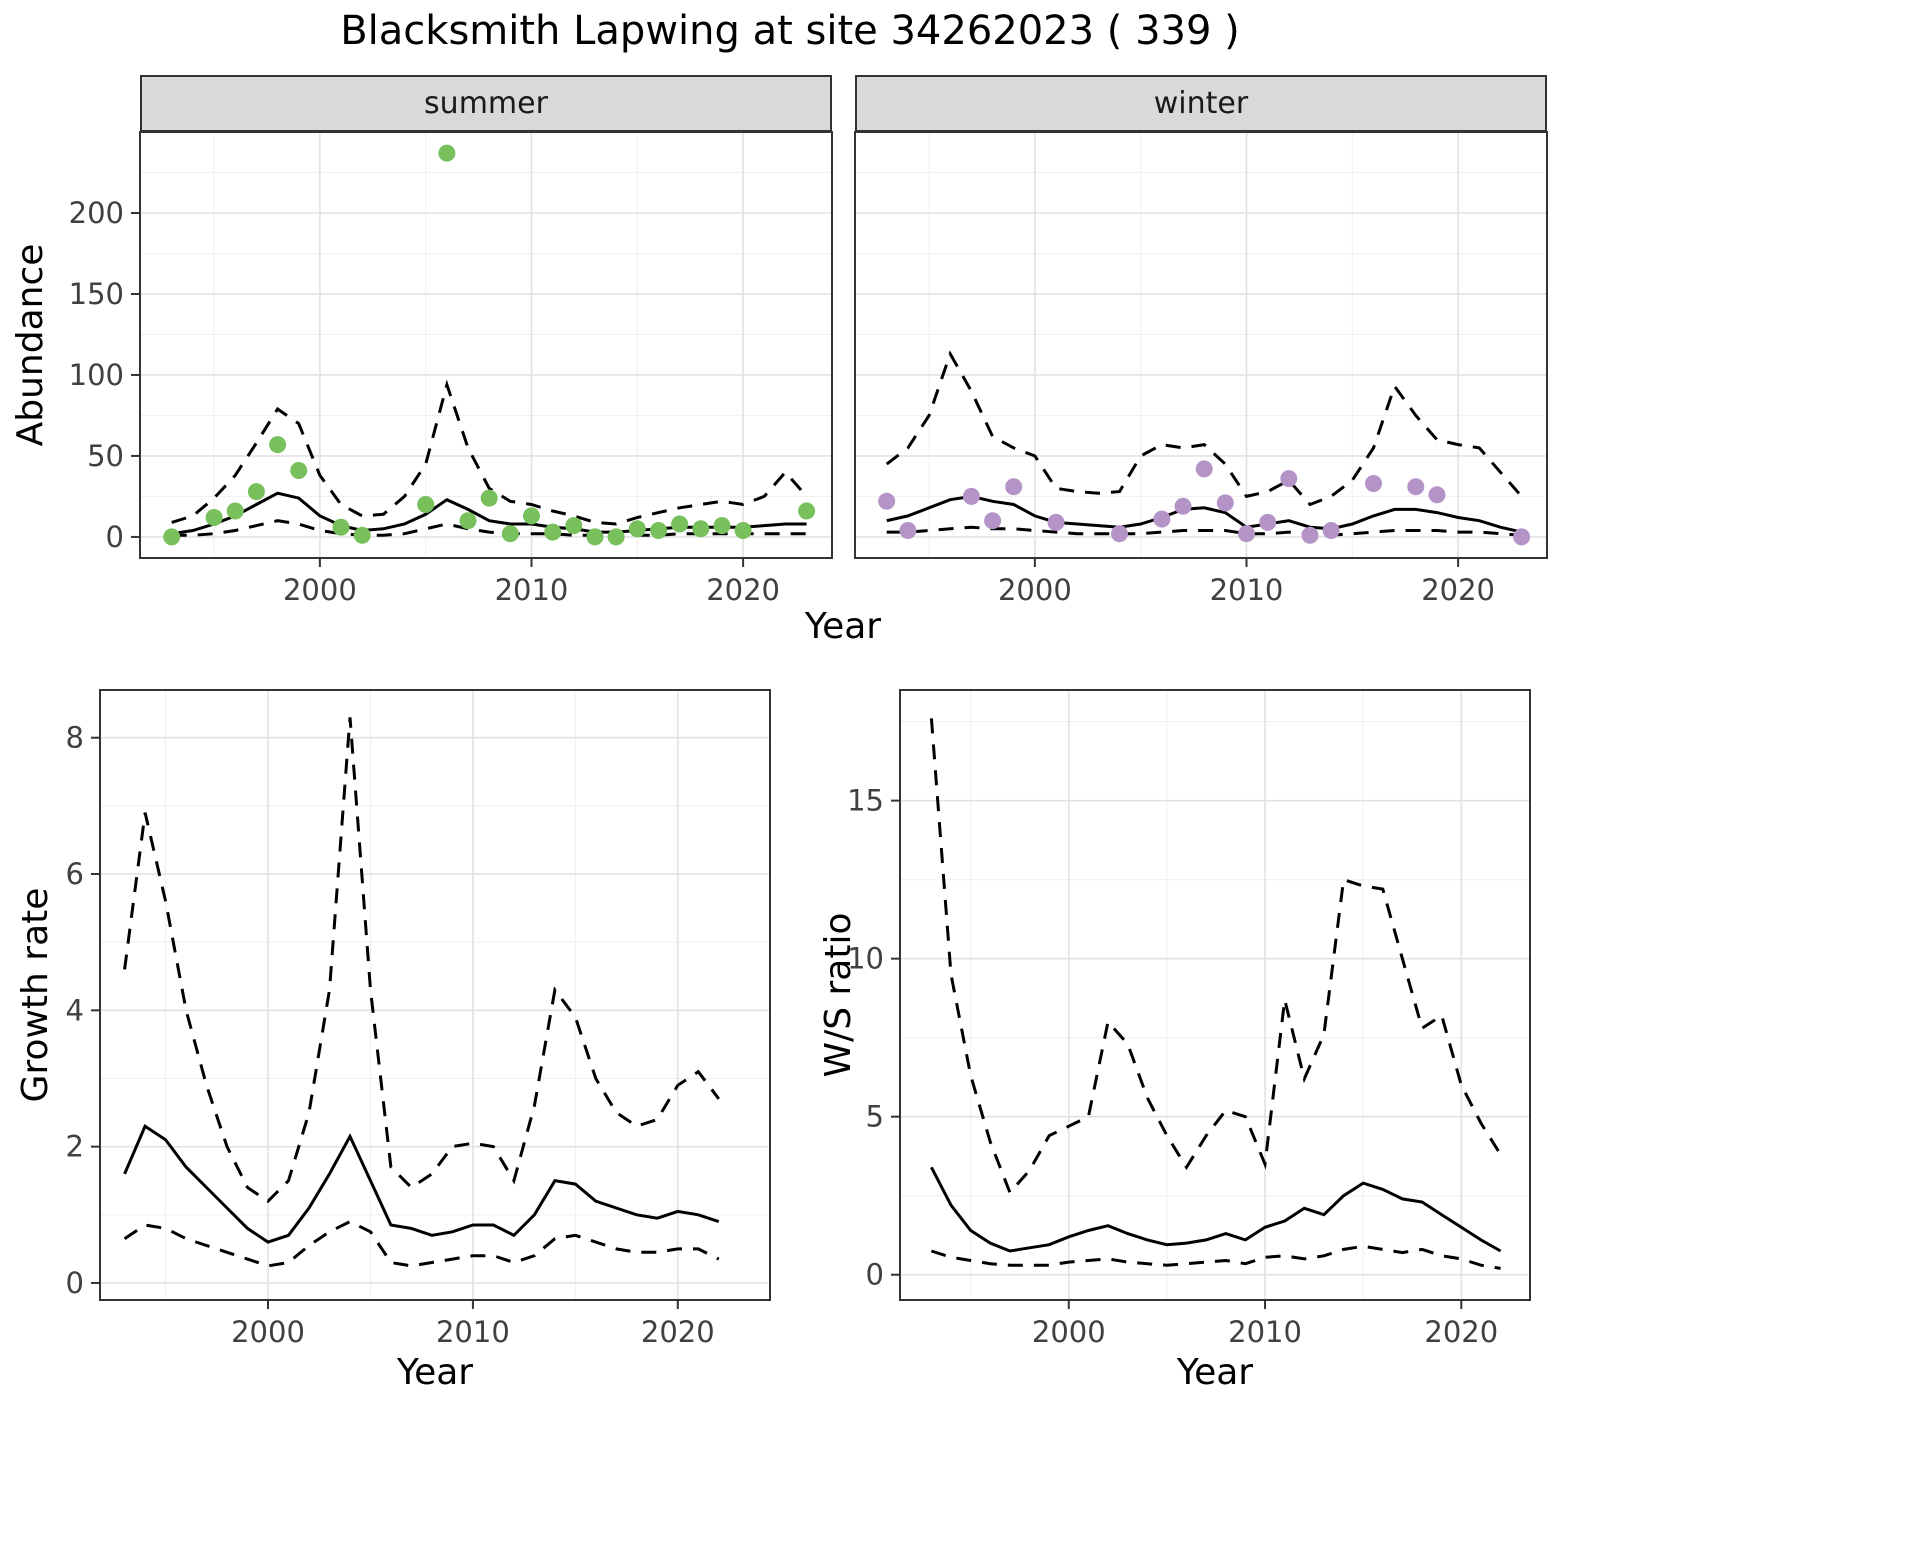 This screenshot has width=1920, height=1560. What do you see at coordinates (875, 1117) in the screenshot?
I see `y-tick-label: 5` at bounding box center [875, 1117].